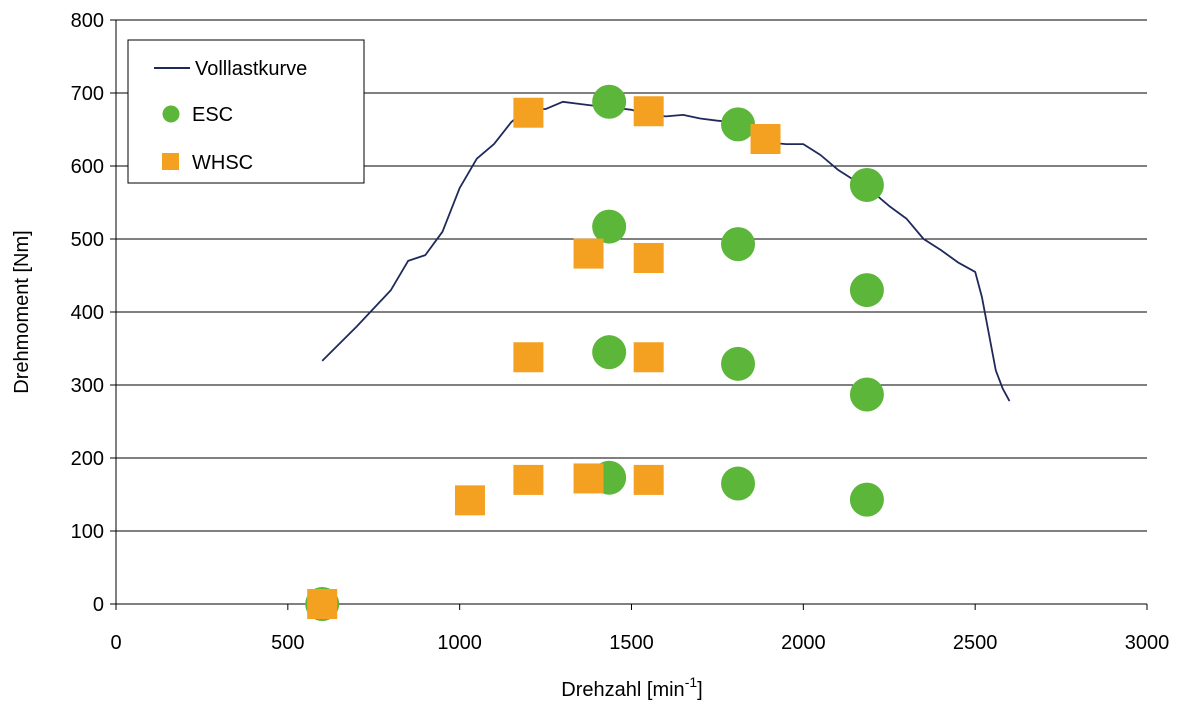 This screenshot has width=1183, height=710. What do you see at coordinates (87, 532) in the screenshot?
I see `y-tick-label: 100` at bounding box center [87, 532].